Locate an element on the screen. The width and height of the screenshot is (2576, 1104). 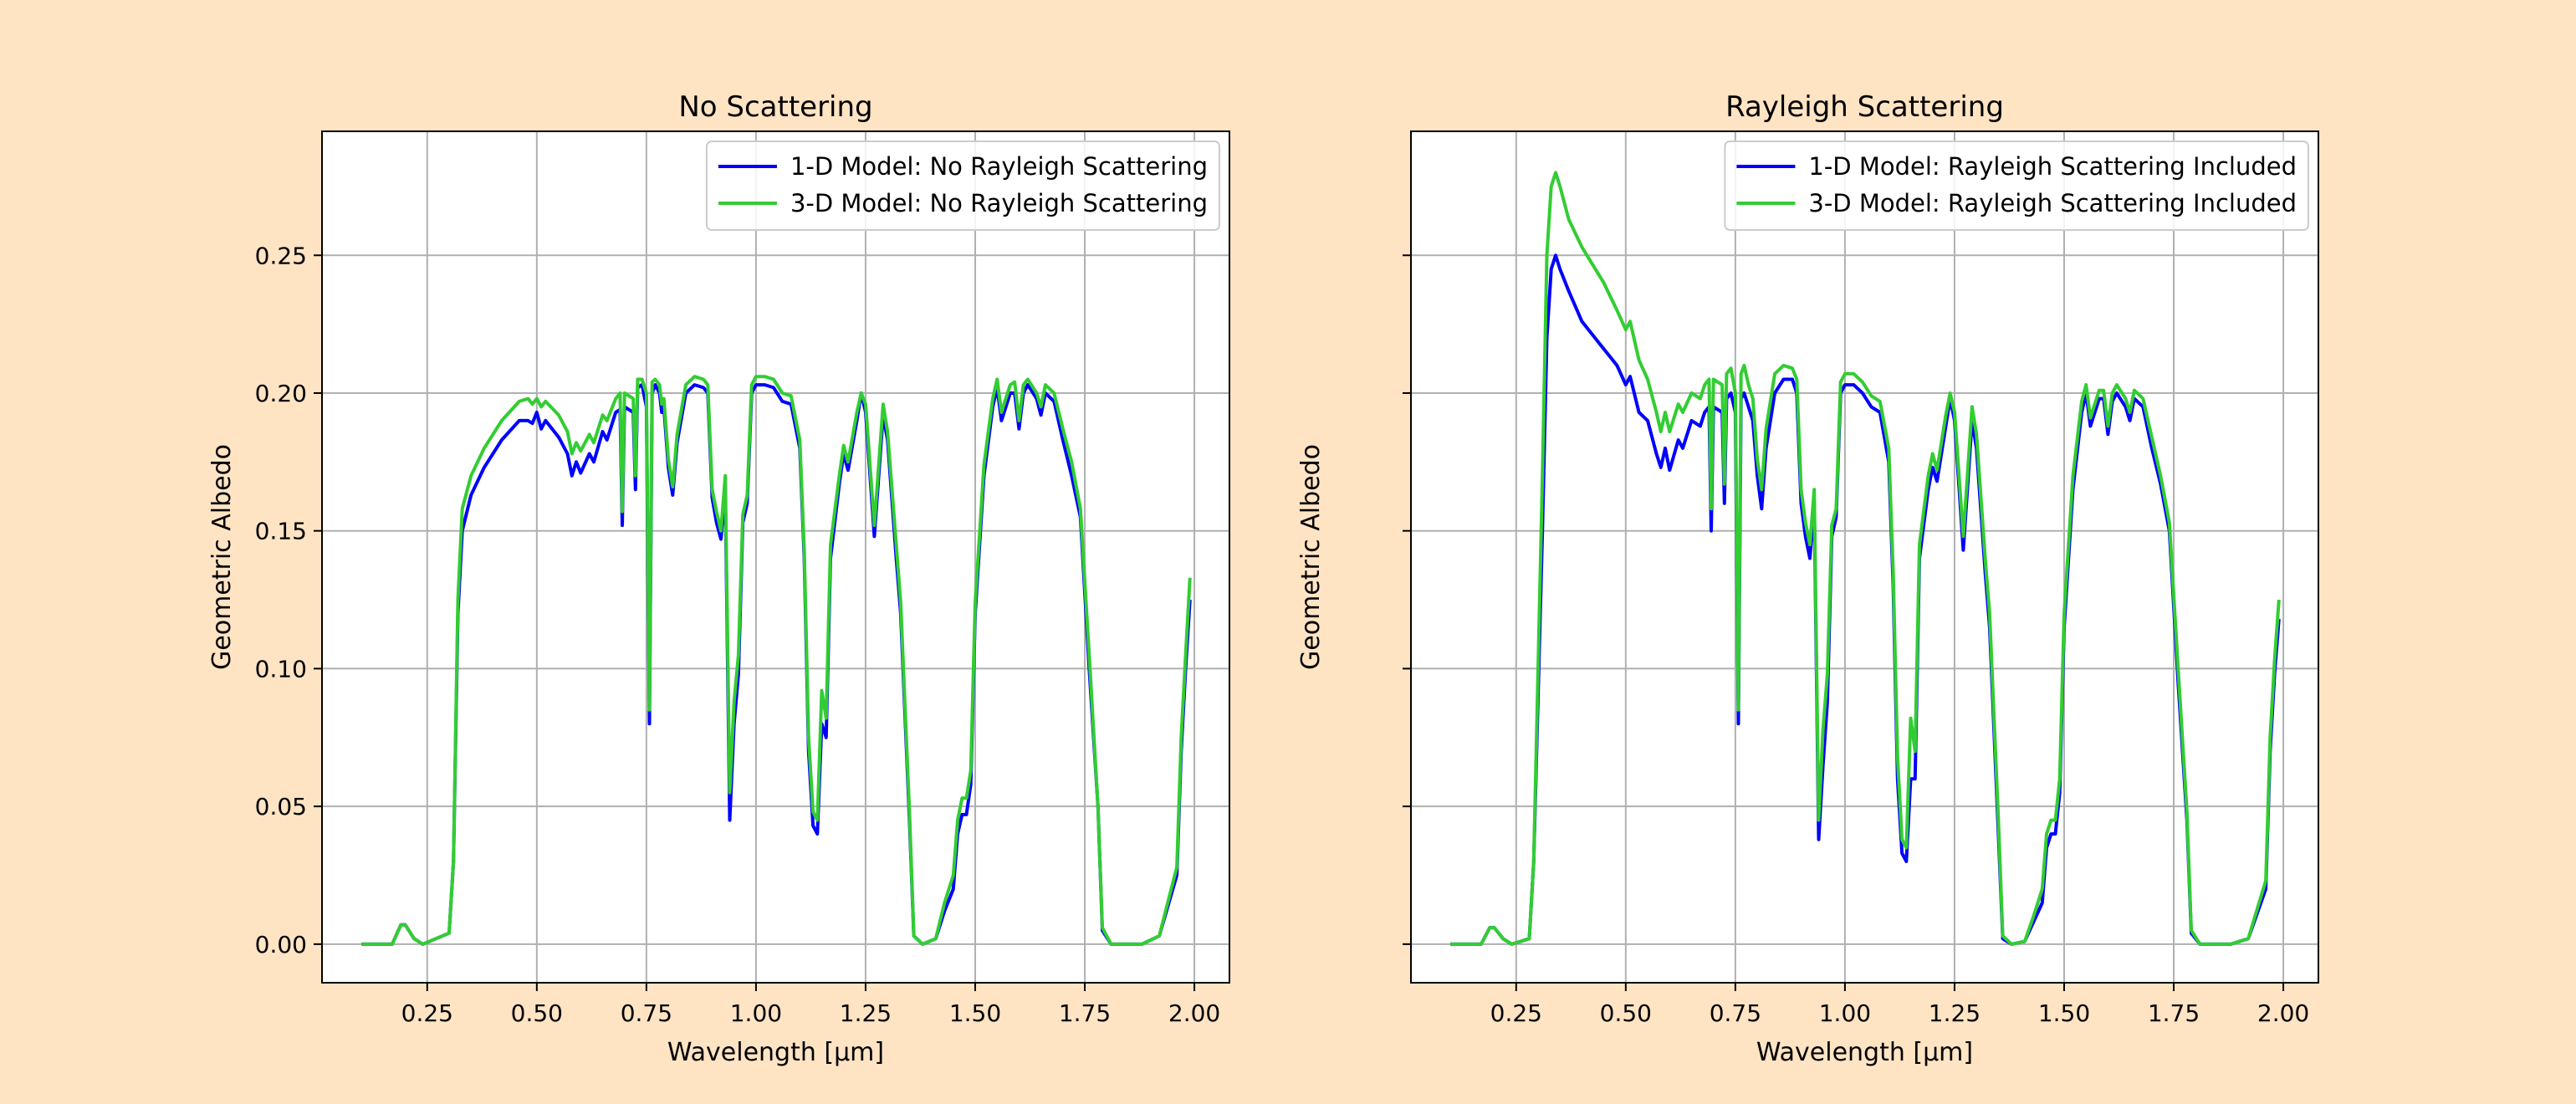
y-tick-label: 0.20 is located at coordinates (281, 393).